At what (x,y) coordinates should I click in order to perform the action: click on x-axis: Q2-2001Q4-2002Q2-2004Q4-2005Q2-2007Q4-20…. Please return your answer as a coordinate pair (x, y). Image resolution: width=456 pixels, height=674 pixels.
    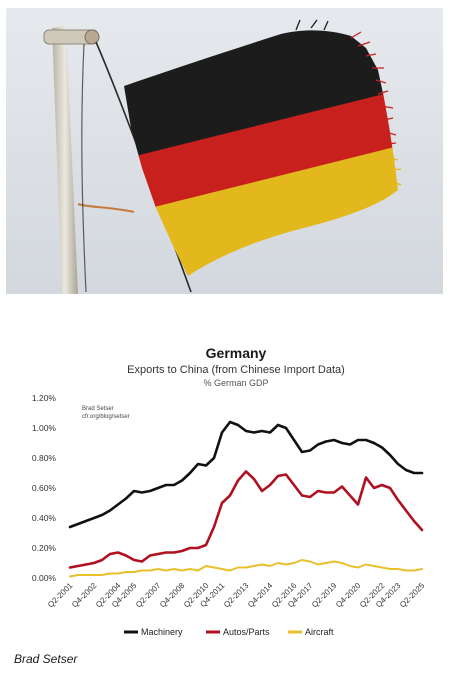
    Looking at the image, I should click on (236, 595).